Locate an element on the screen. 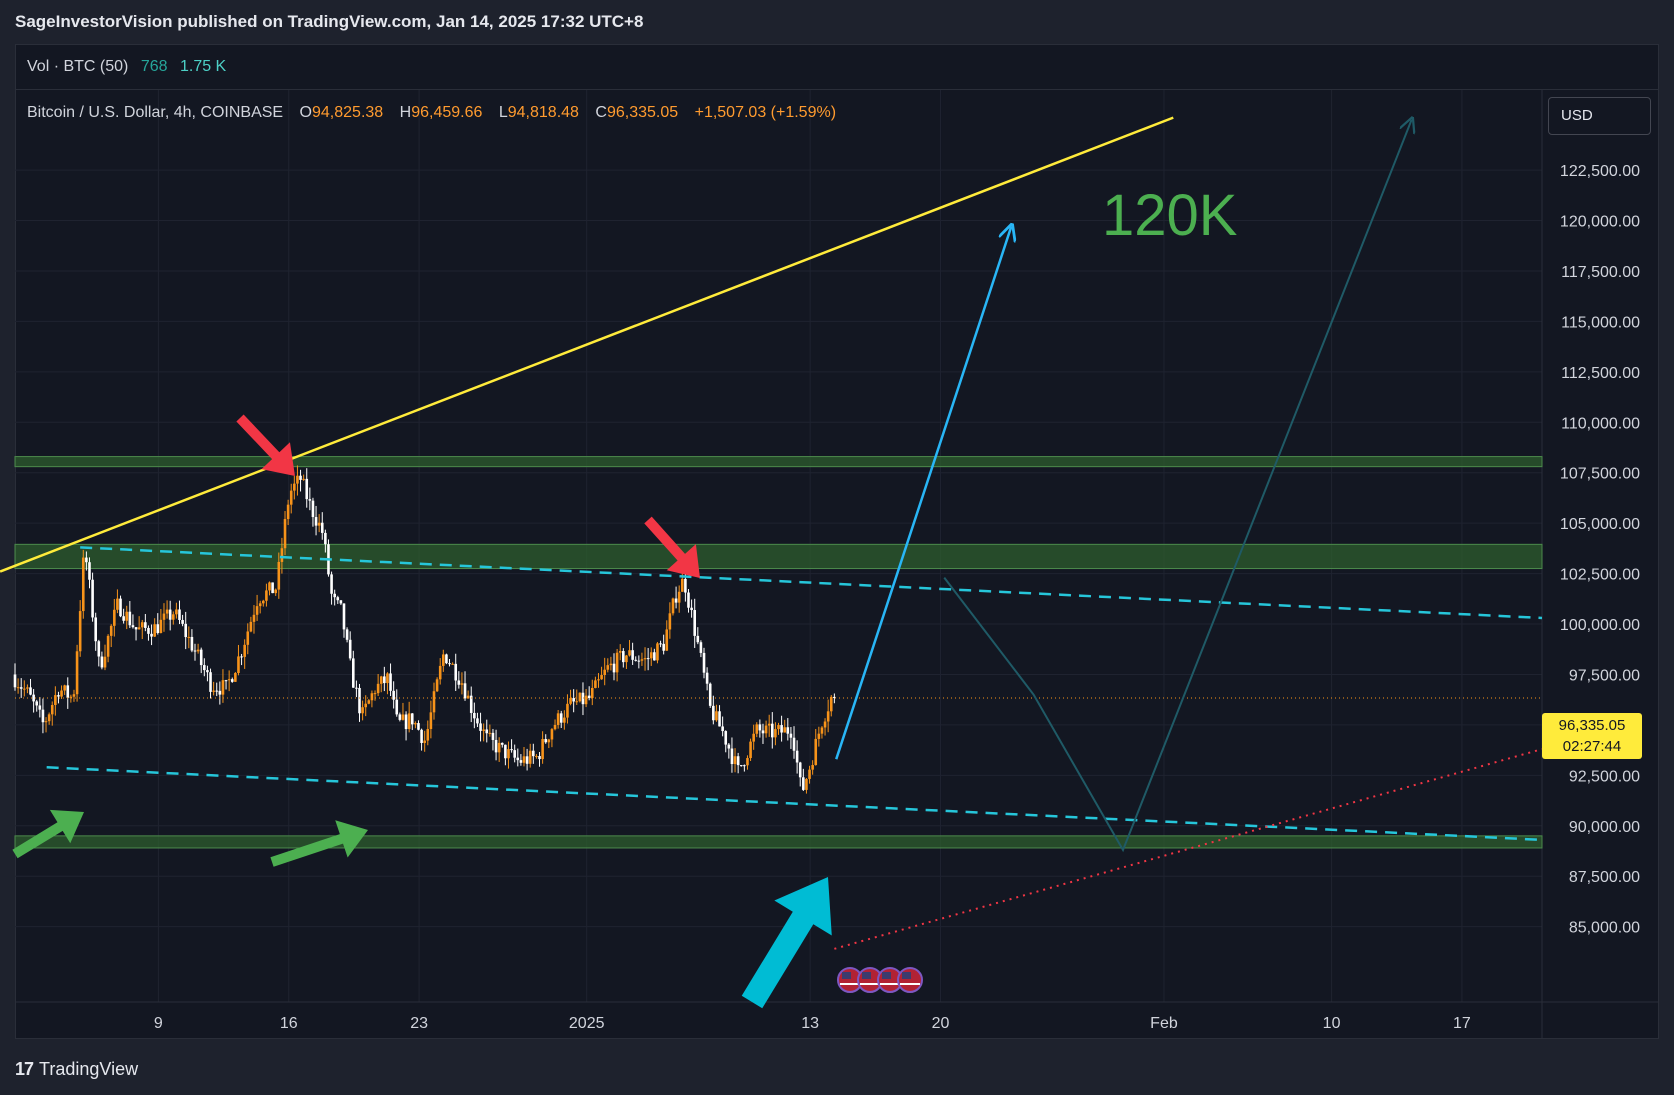 The height and width of the screenshot is (1095, 1674). symbol-label: Bitcoin / U.S. Dollar, 4h, COINBASE is located at coordinates (155, 112).